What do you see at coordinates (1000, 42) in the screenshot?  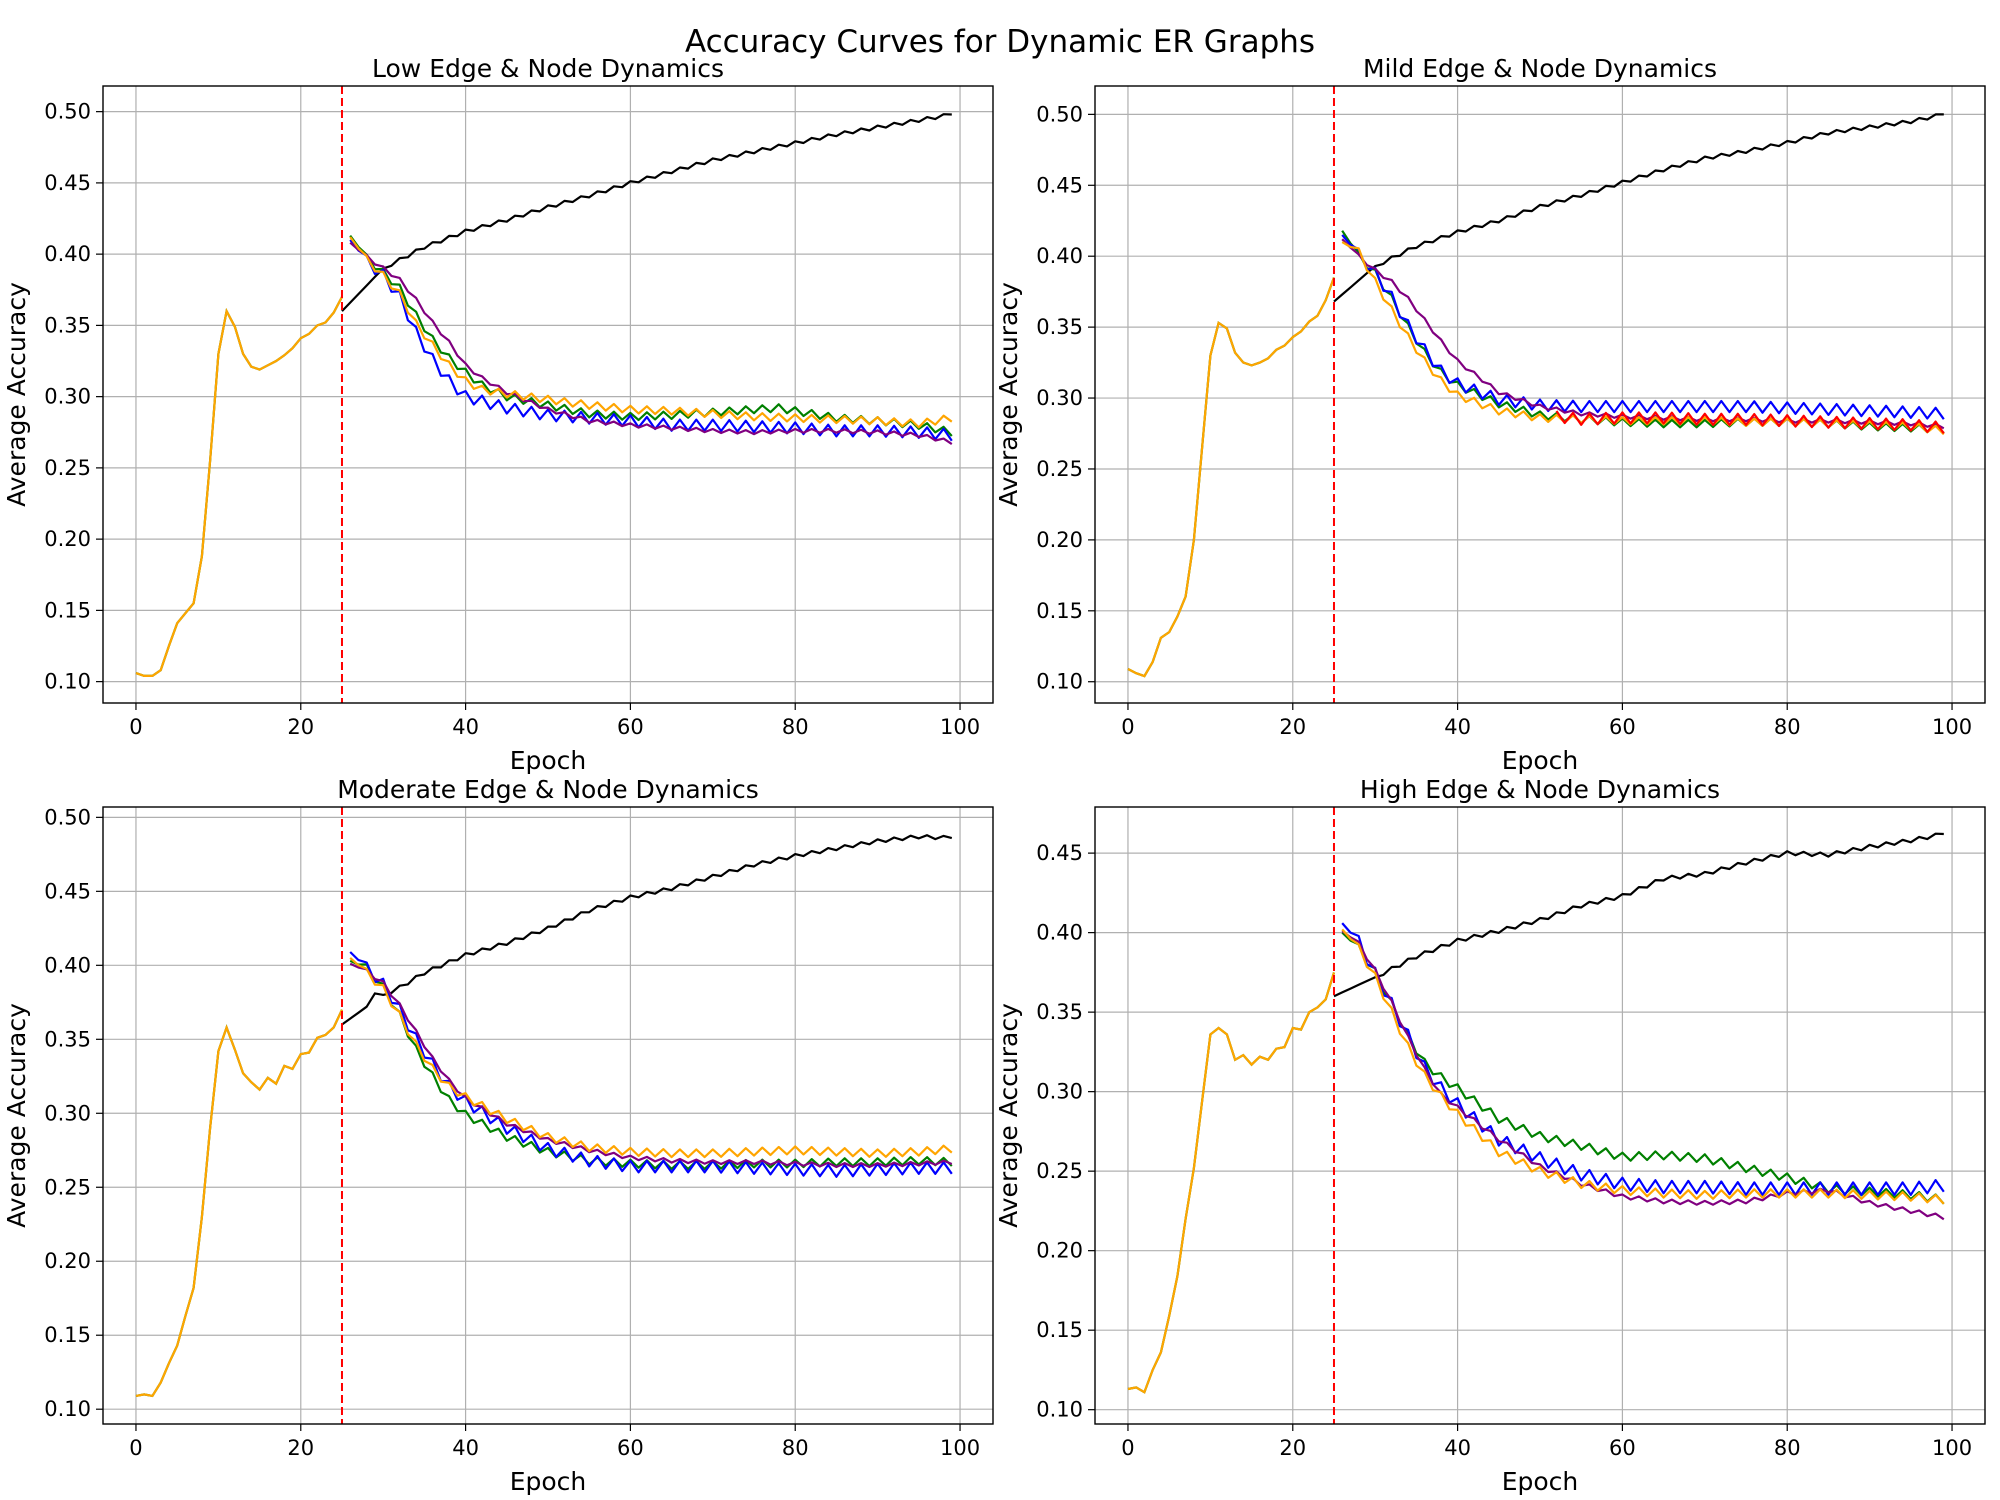 I see `figure-suptitle: Accuracy Curves for Dynamic ER Graphs` at bounding box center [1000, 42].